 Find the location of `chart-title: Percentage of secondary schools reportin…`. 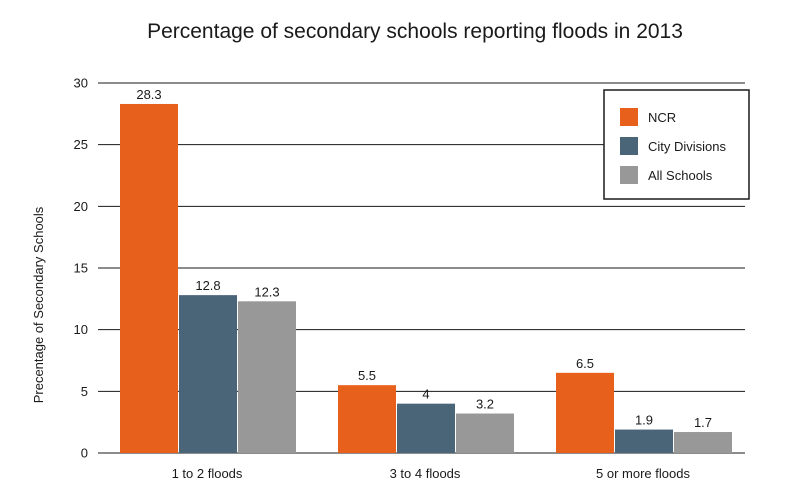

chart-title: Percentage of secondary schools reportin… is located at coordinates (415, 31).